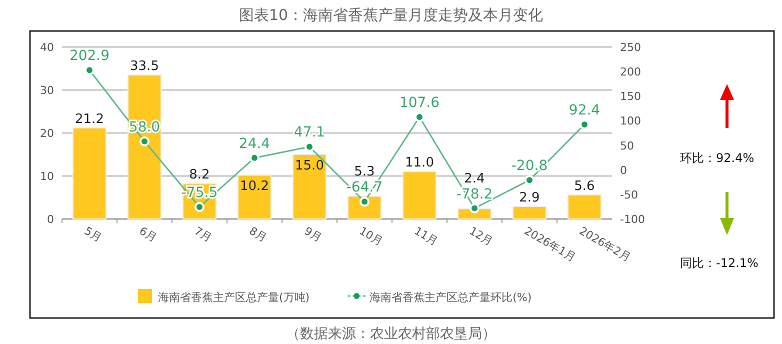 Image resolution: width=782 pixels, height=344 pixels. Describe the element at coordinates (89, 56) in the screenshot. I see `data-label: 202.9` at that location.